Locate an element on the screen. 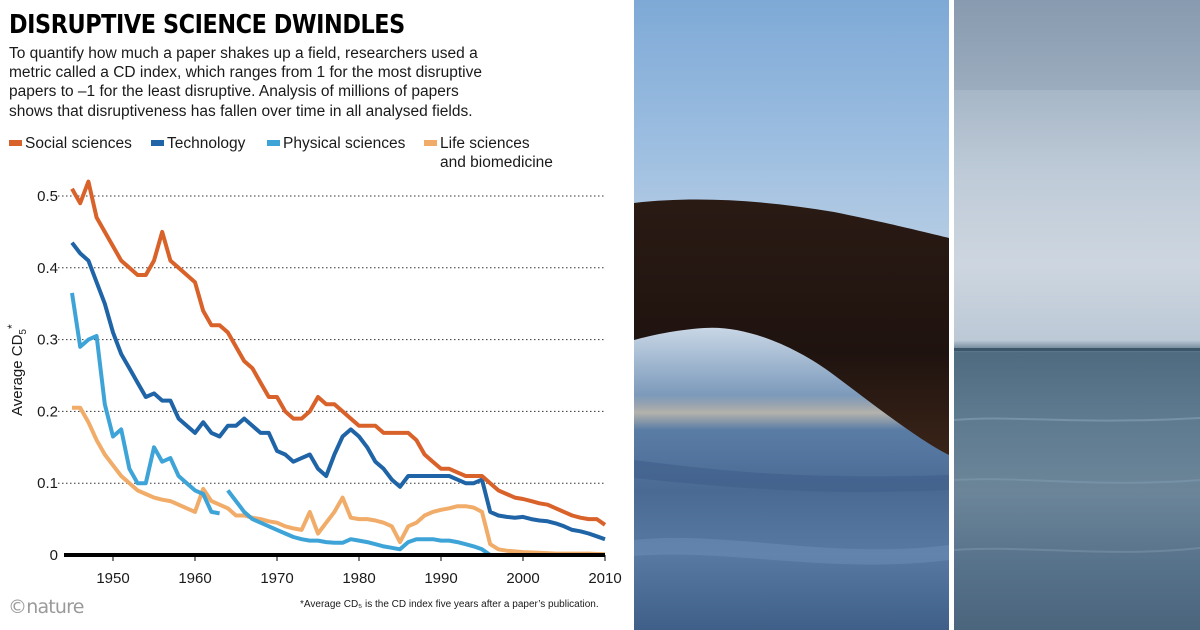  photo-divider is located at coordinates (951, 315).